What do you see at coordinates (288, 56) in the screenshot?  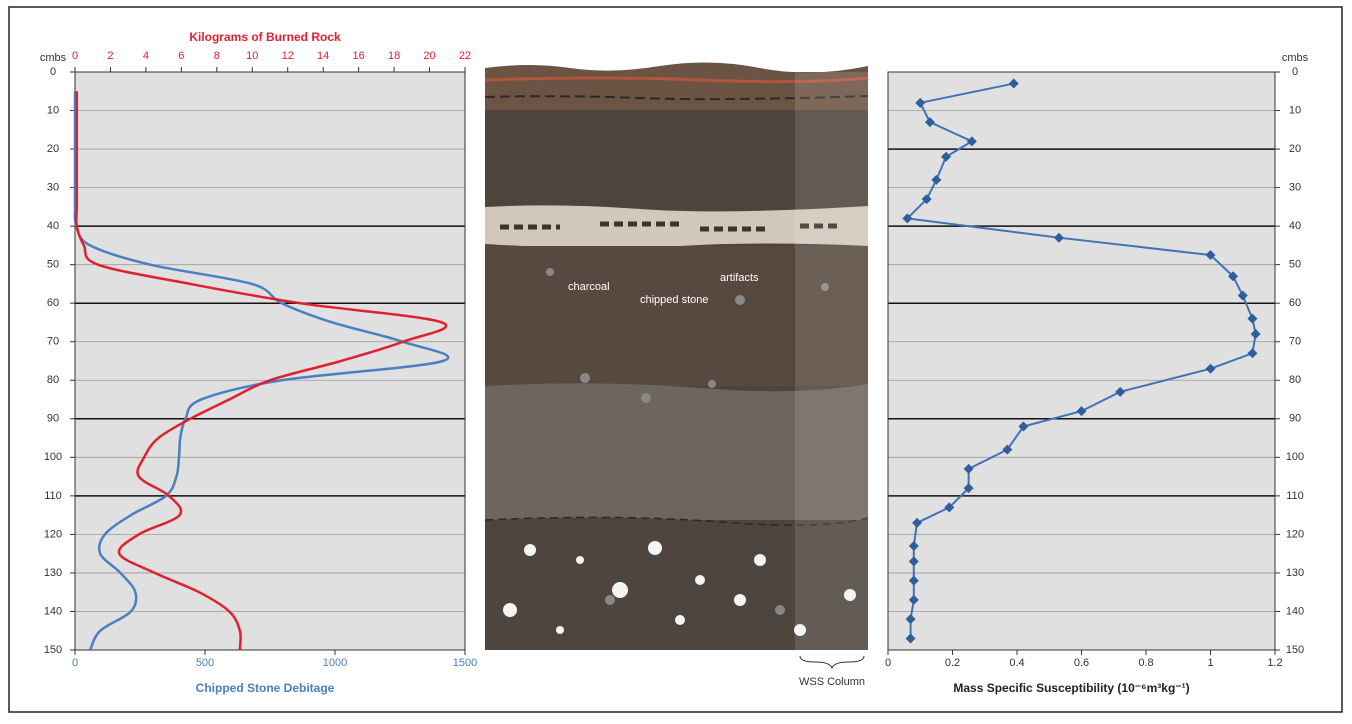 I see `x-tick-label: 12` at bounding box center [288, 56].